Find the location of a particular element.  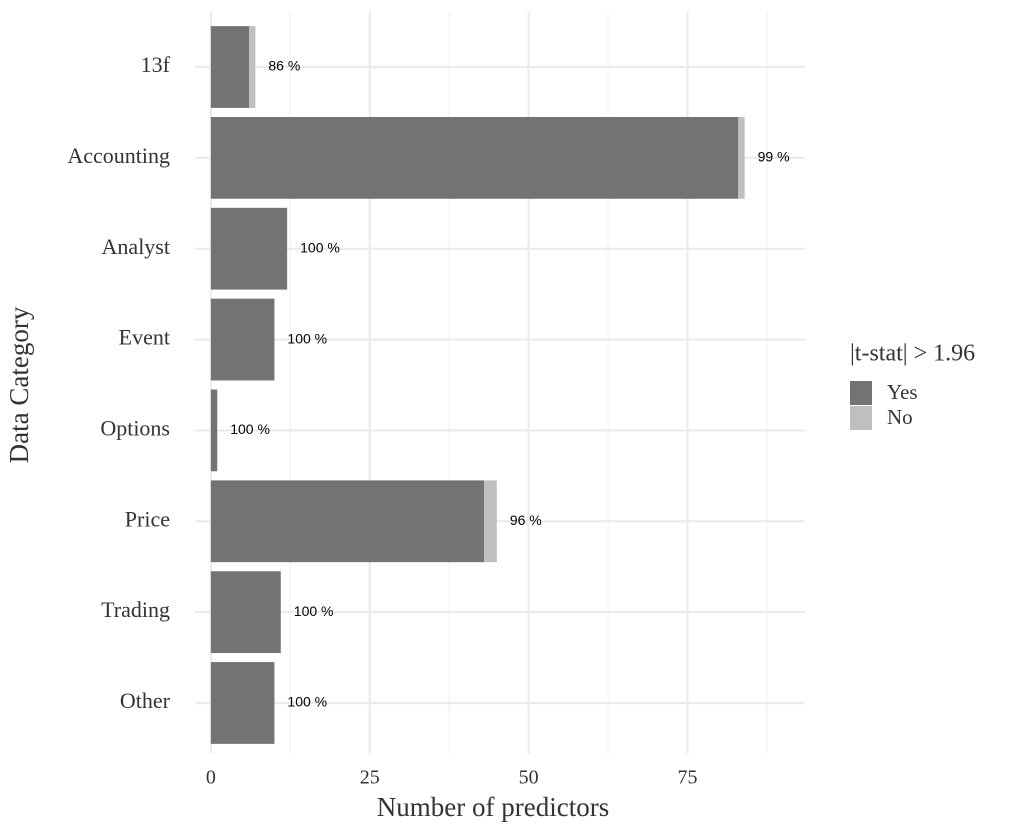

percent-label: 86 % is located at coordinates (284, 66).